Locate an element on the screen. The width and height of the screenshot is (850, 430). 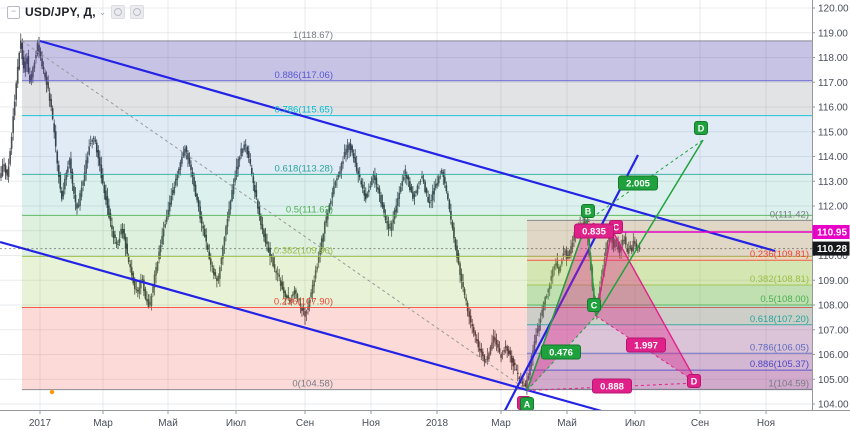
label: 0(111.42) is located at coordinates (789, 214).